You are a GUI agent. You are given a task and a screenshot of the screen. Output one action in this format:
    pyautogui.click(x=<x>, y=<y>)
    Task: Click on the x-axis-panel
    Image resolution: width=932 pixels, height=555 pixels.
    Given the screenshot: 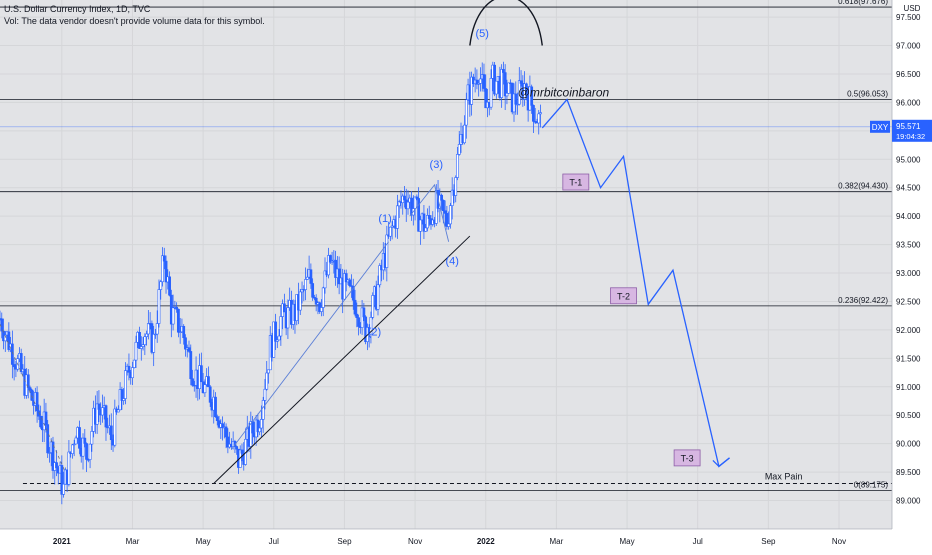 What is the action you would take?
    pyautogui.click(x=446, y=539)
    